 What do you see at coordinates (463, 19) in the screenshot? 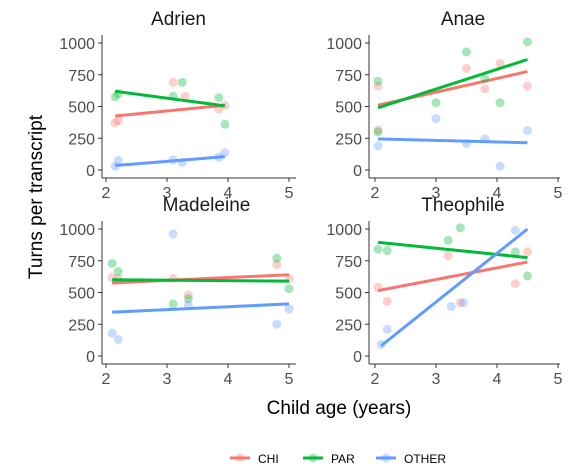
I see `panel-title: Anae` at bounding box center [463, 19].